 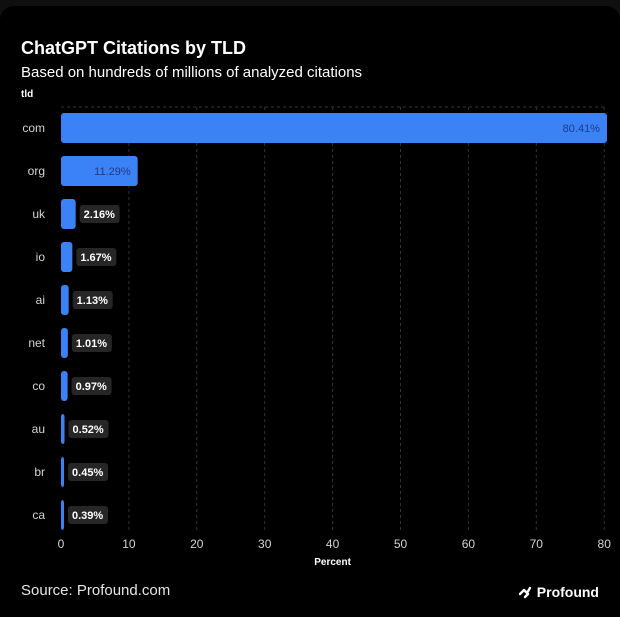 What do you see at coordinates (112, 172) in the screenshot?
I see `value-label-org: 11.29%` at bounding box center [112, 172].